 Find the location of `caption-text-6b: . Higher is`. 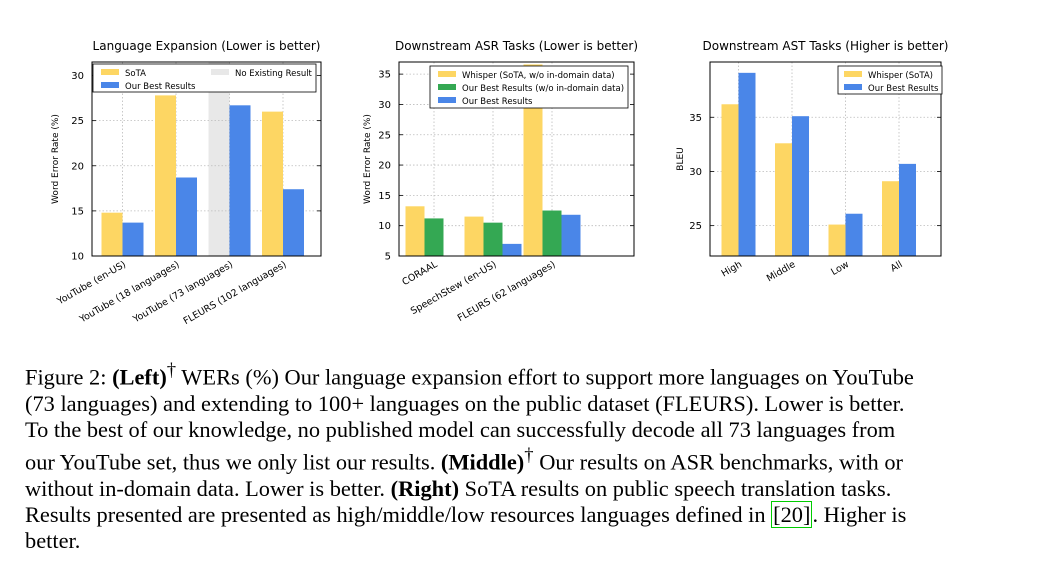

caption-text-6b: . Higher is is located at coordinates (859, 514).